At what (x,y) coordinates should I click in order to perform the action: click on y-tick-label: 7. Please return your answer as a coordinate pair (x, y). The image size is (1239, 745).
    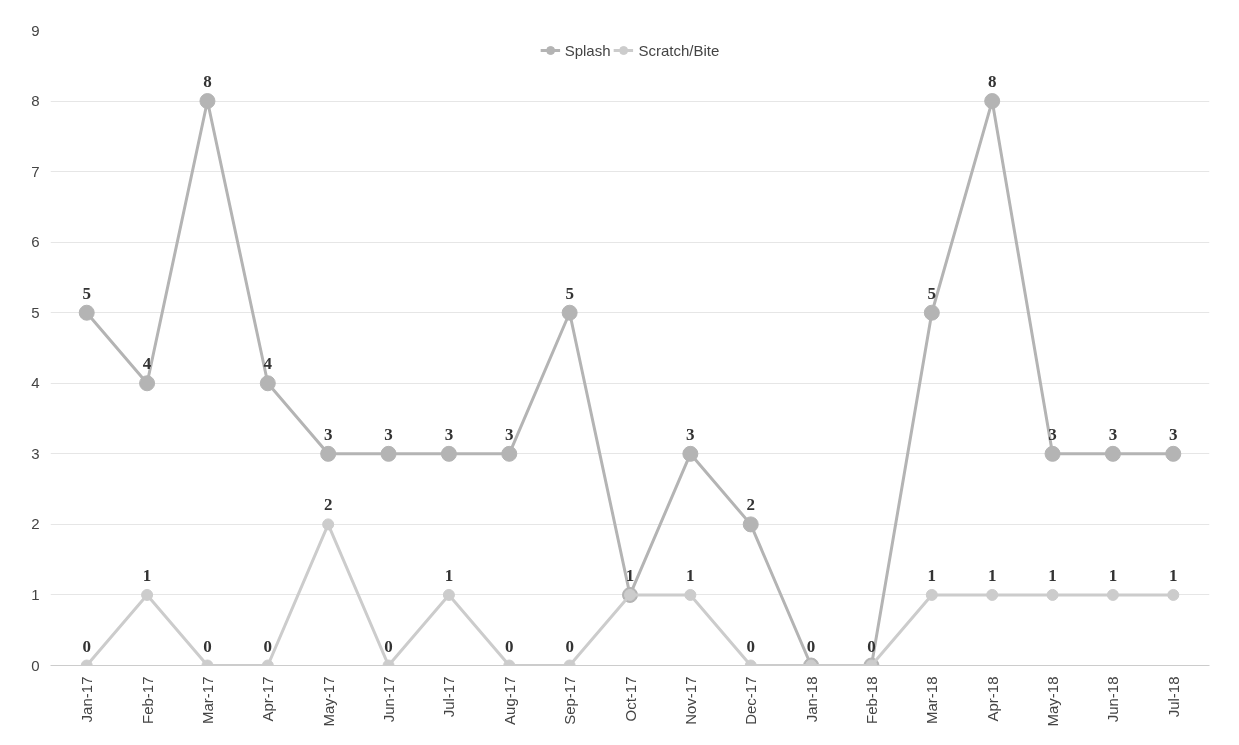
    Looking at the image, I should click on (35, 171).